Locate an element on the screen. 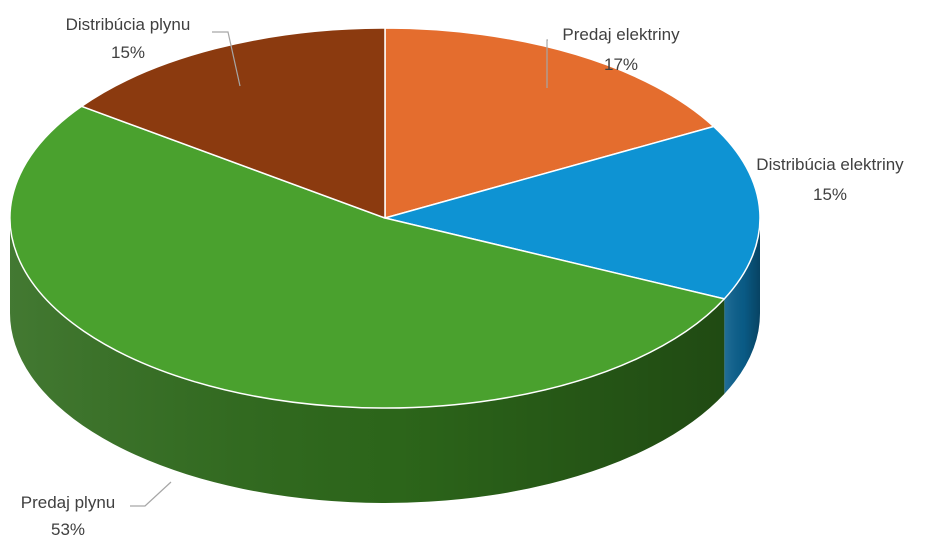  label-predaj-elektriny: Predaj elektriny 17% is located at coordinates (613, 56).